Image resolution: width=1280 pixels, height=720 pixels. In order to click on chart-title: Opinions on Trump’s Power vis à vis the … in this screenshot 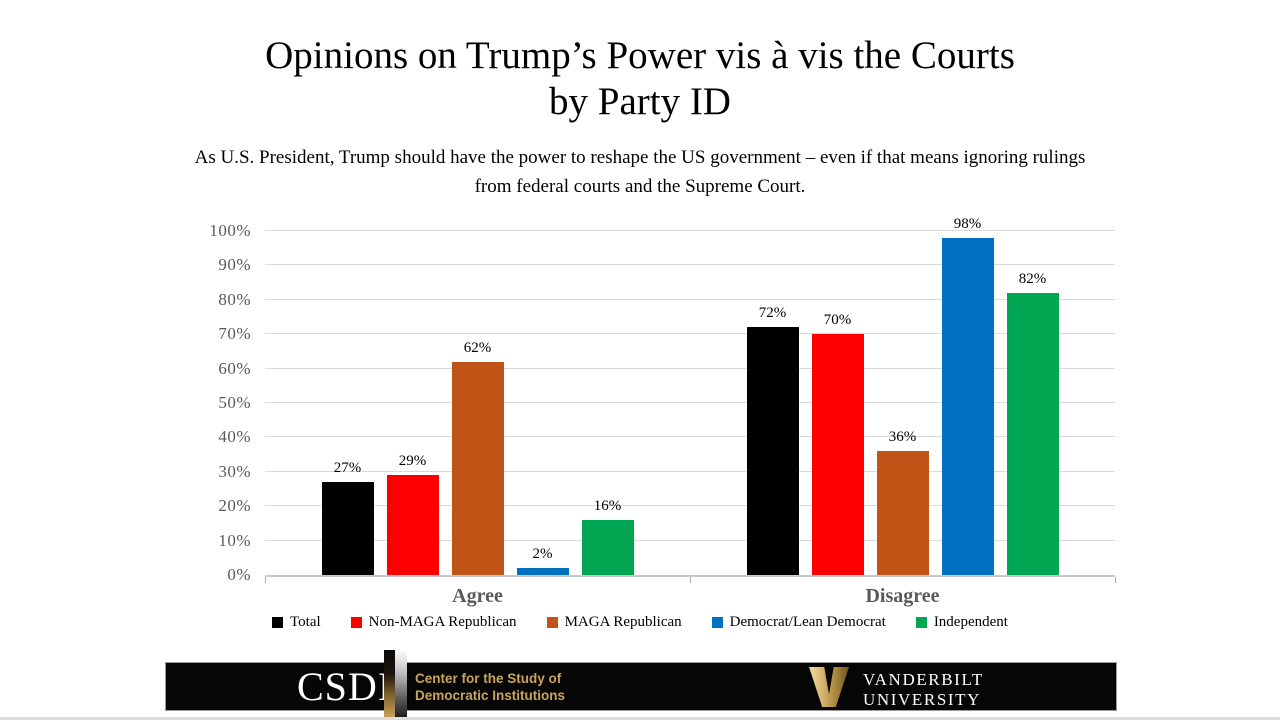, I will do `click(640, 79)`.